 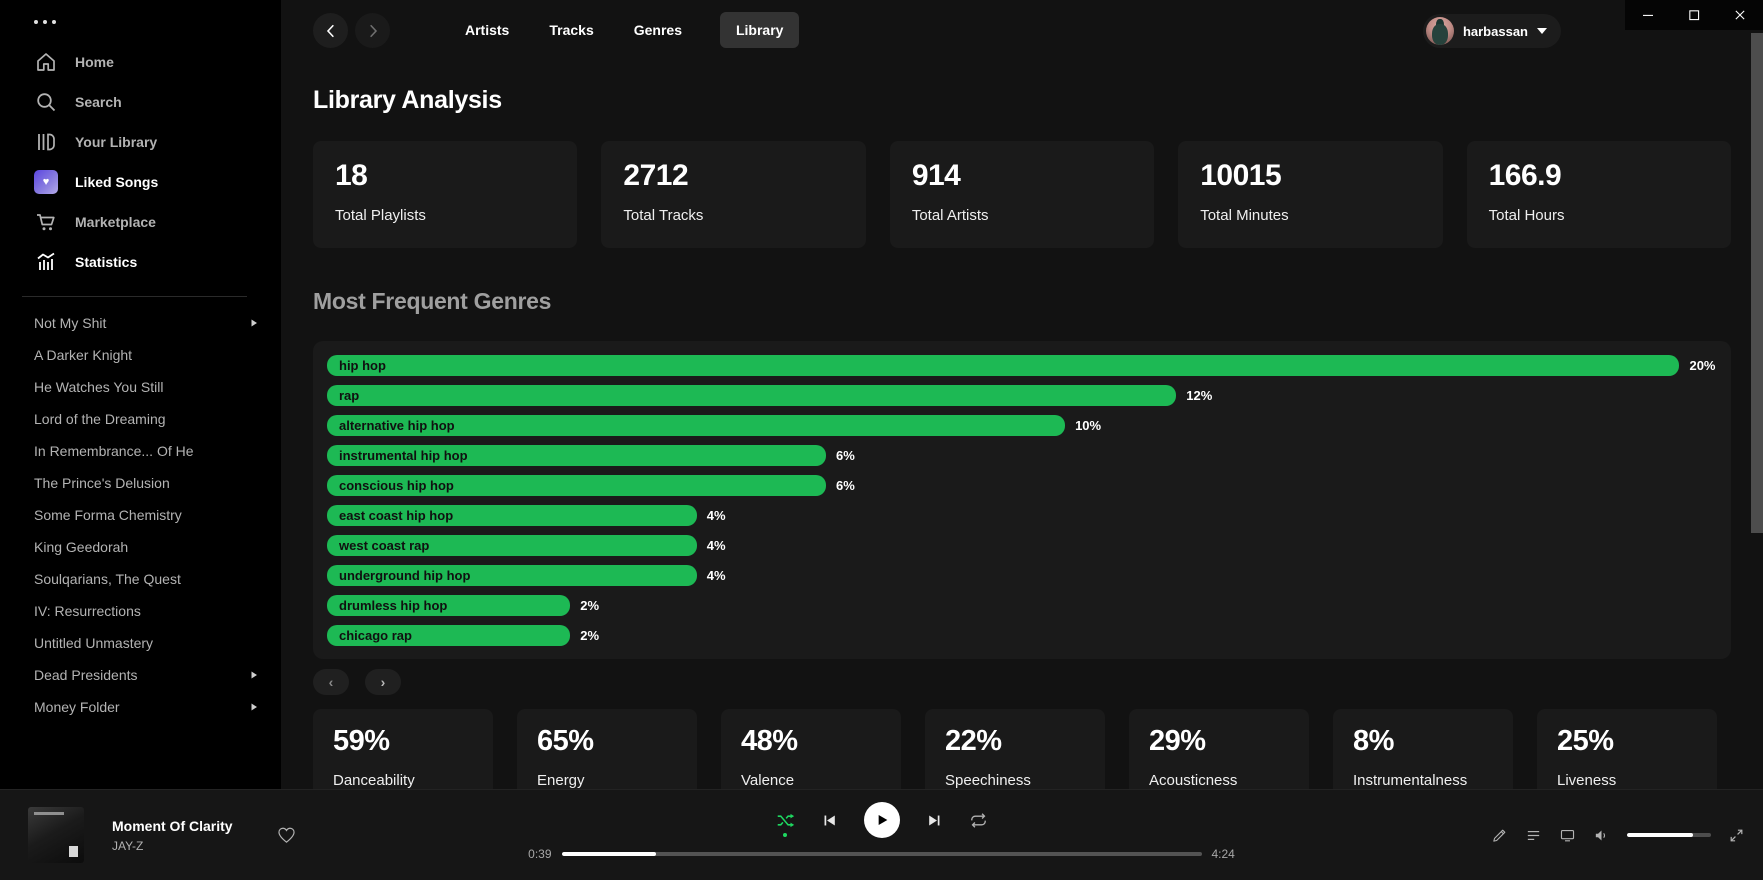 I want to click on playlist-item: Untitled Unmastery, so click(x=157, y=643).